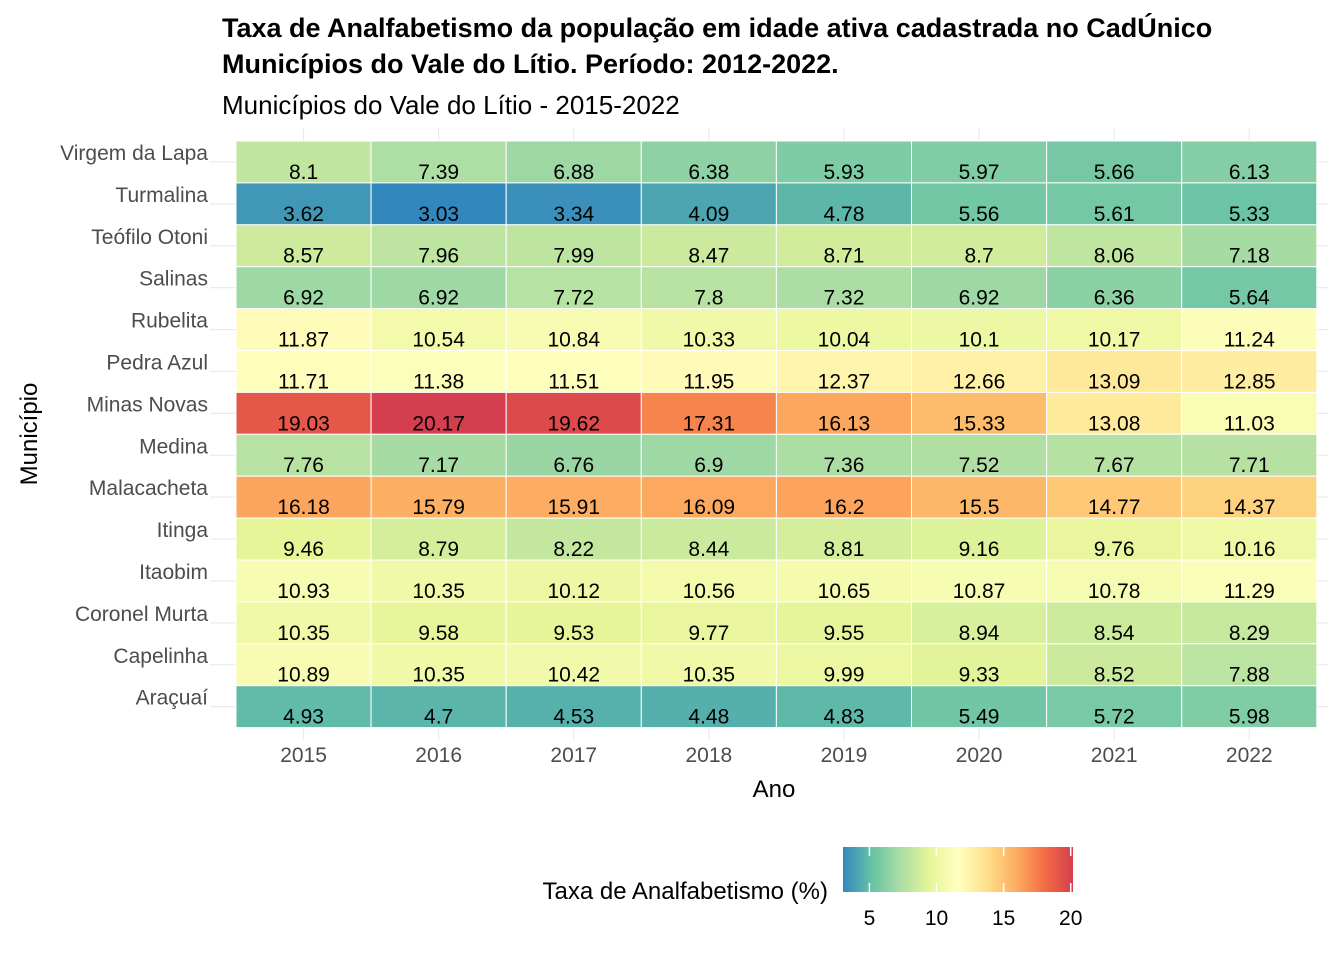 This screenshot has width=1344, height=965. I want to click on y-tick-label: Itaobim, so click(173, 572).